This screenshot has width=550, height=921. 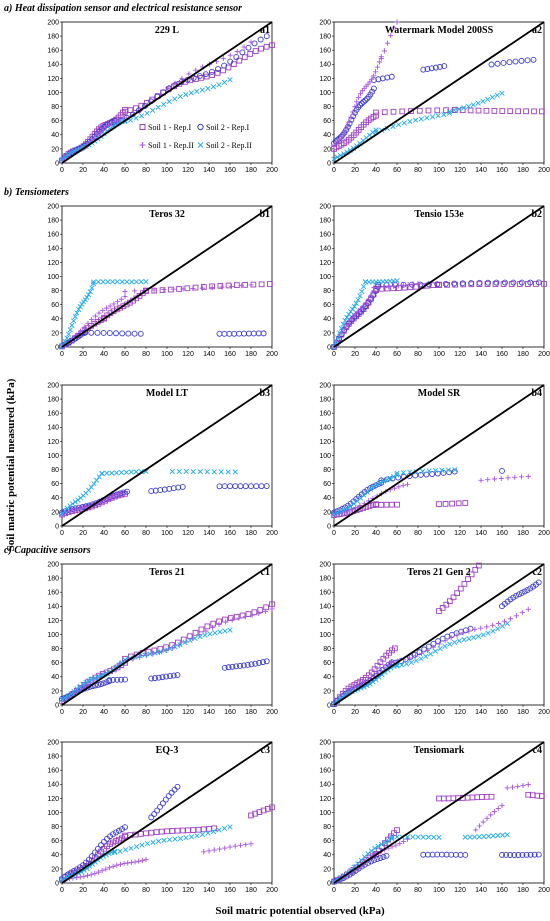 I want to click on y-tick-label: 120, so click(x=325, y=621).